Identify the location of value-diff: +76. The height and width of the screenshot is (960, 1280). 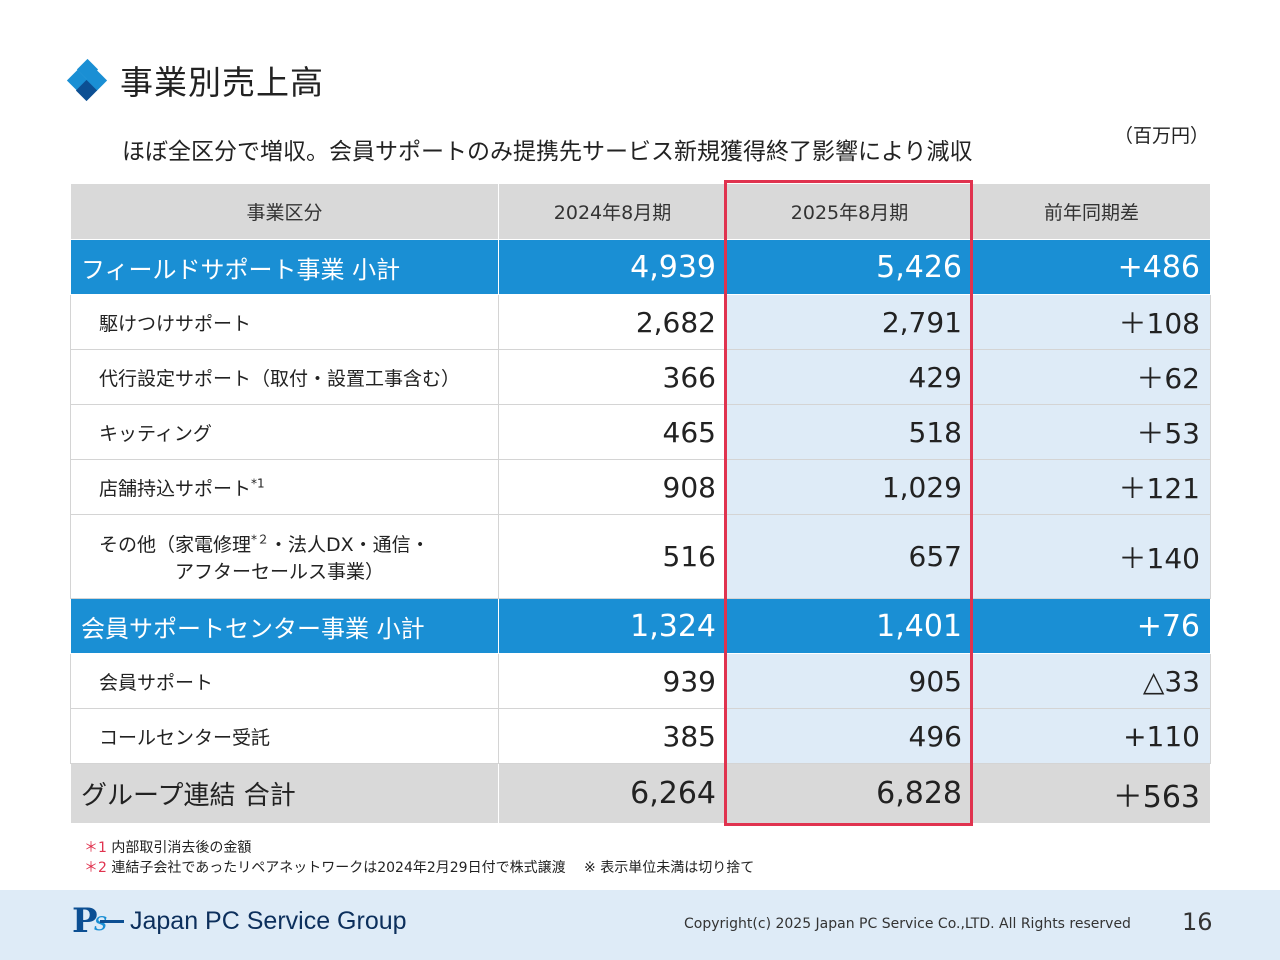
(1091, 626).